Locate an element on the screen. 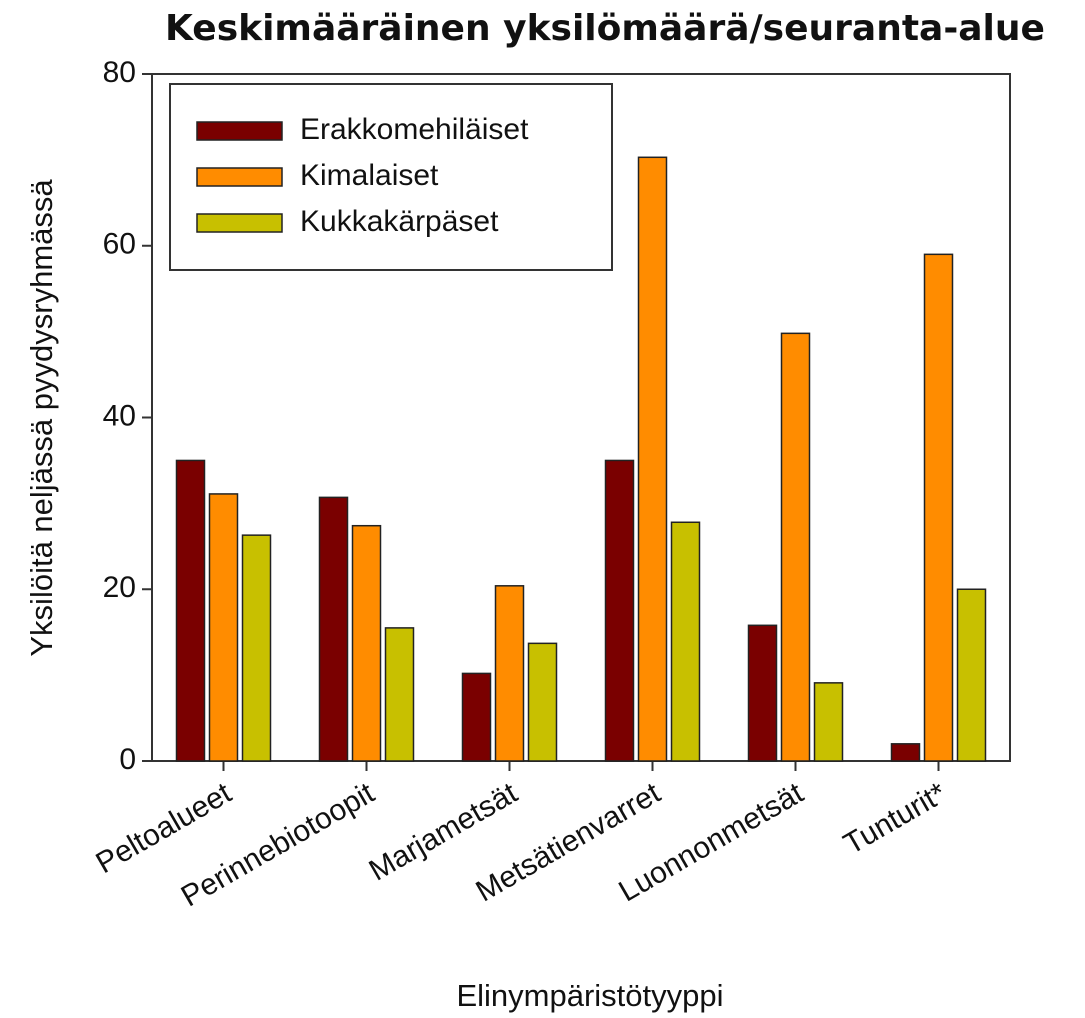 The height and width of the screenshot is (1018, 1085). y-tick-label: 60 is located at coordinates (119, 244).